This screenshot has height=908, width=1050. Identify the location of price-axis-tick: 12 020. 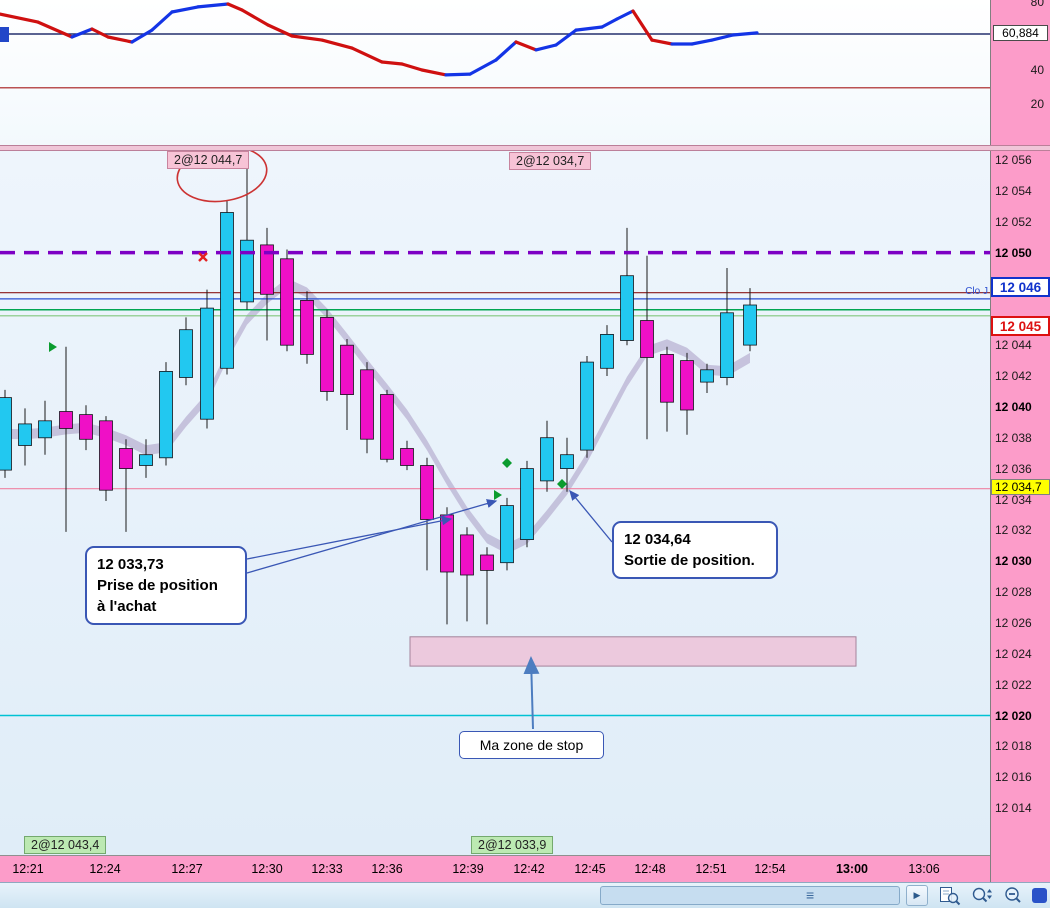
(1013, 715).